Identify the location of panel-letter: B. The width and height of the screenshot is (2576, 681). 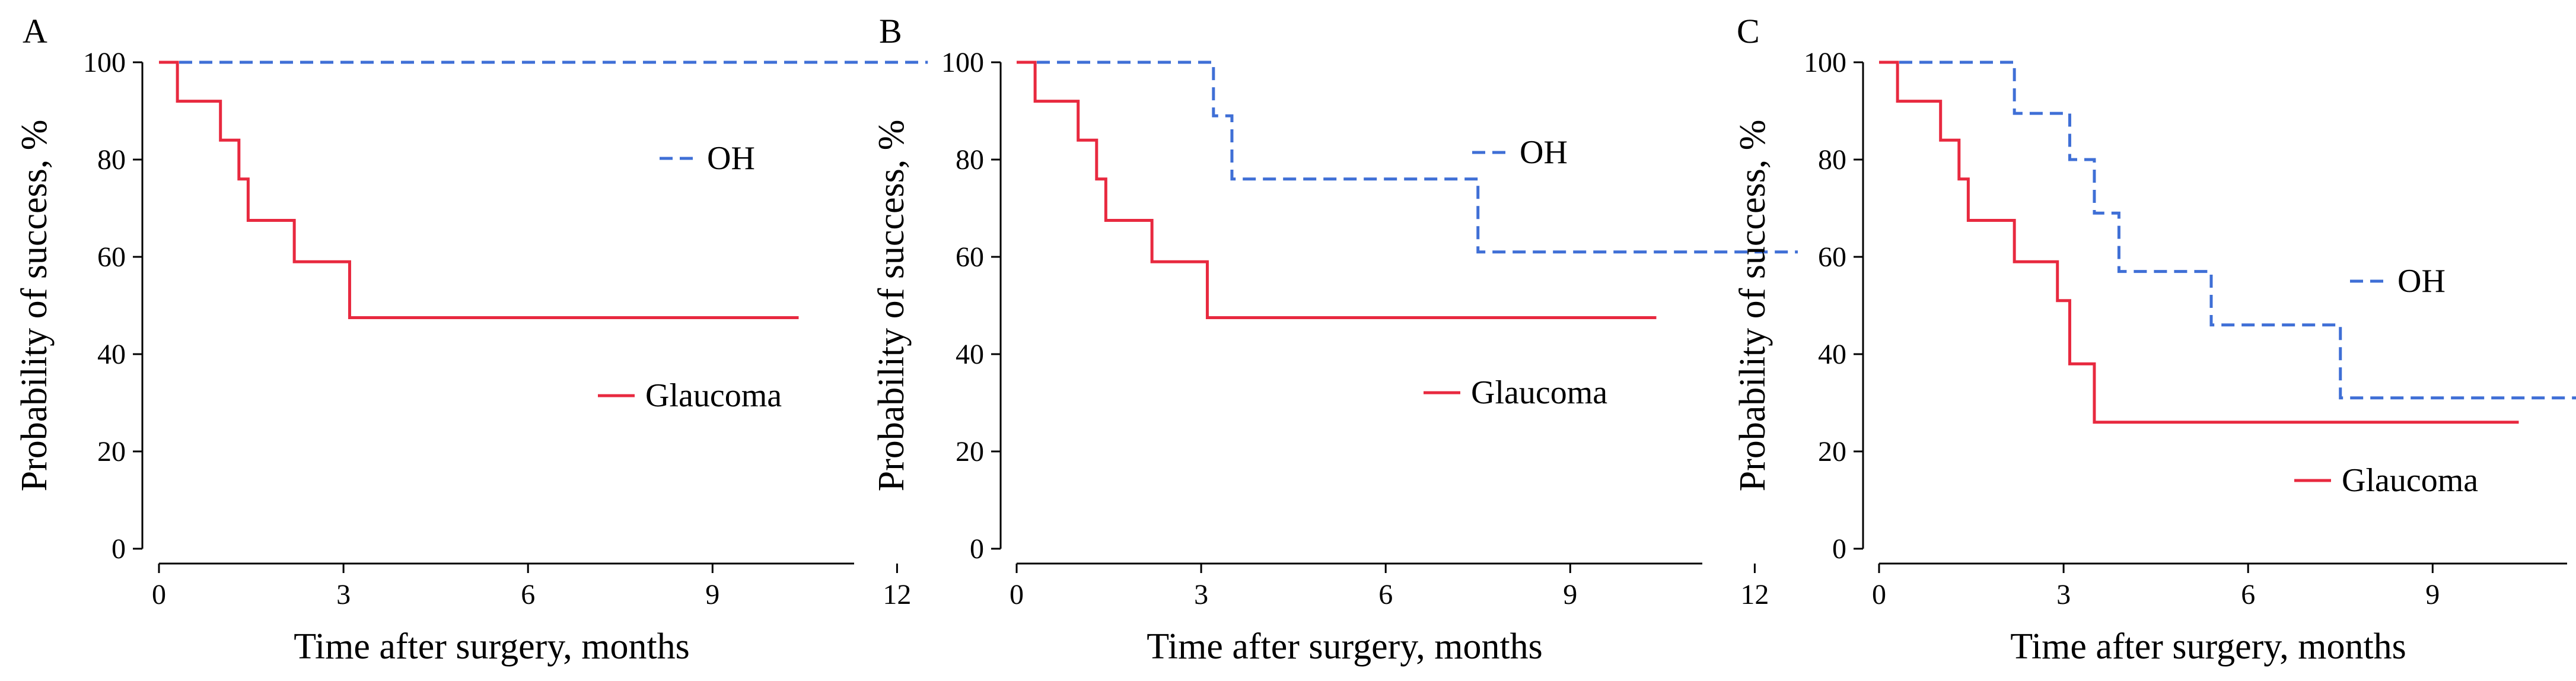
(890, 31).